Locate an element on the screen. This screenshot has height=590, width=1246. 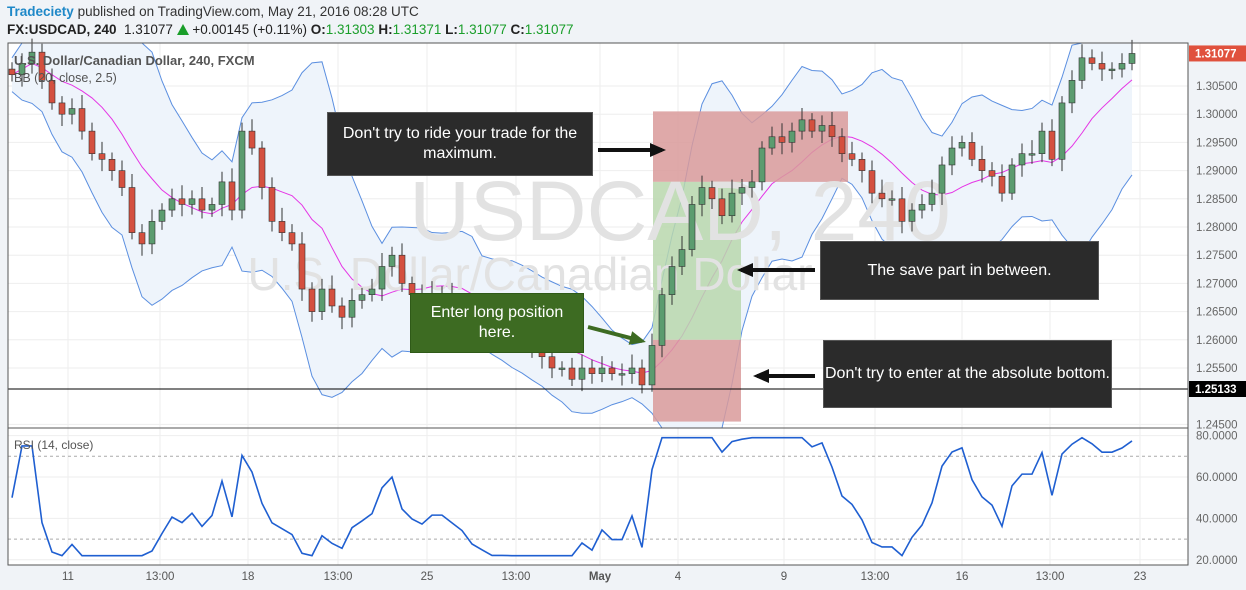
change: +0.00145 (+0.11%) is located at coordinates (249, 29).